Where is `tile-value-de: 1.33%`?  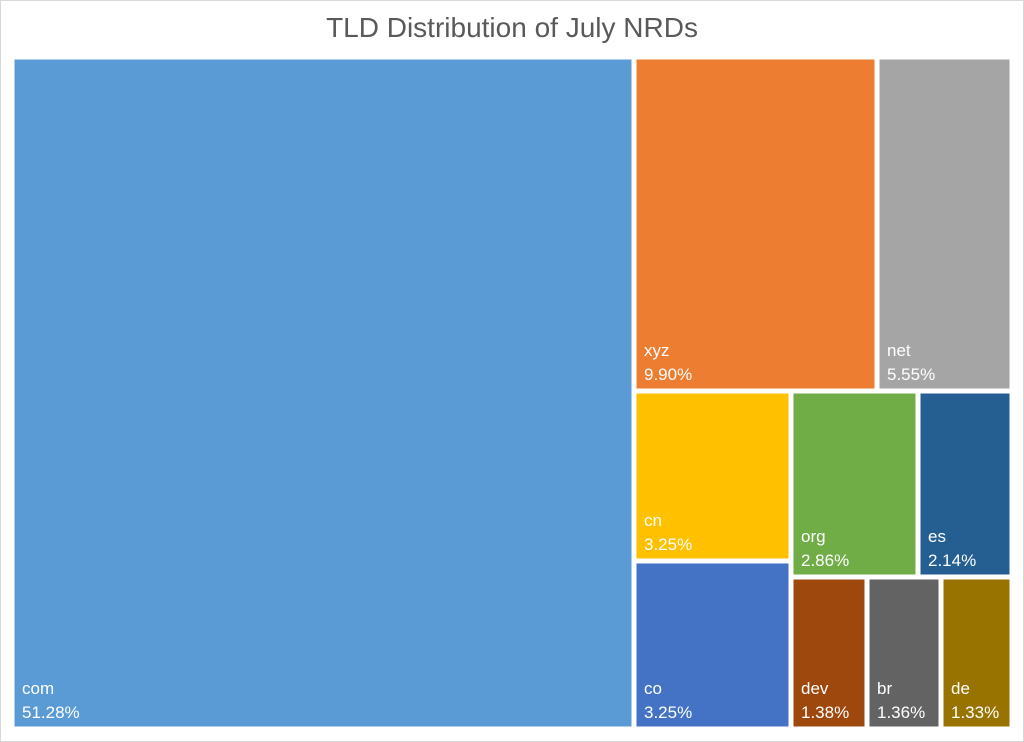 tile-value-de: 1.33% is located at coordinates (975, 712).